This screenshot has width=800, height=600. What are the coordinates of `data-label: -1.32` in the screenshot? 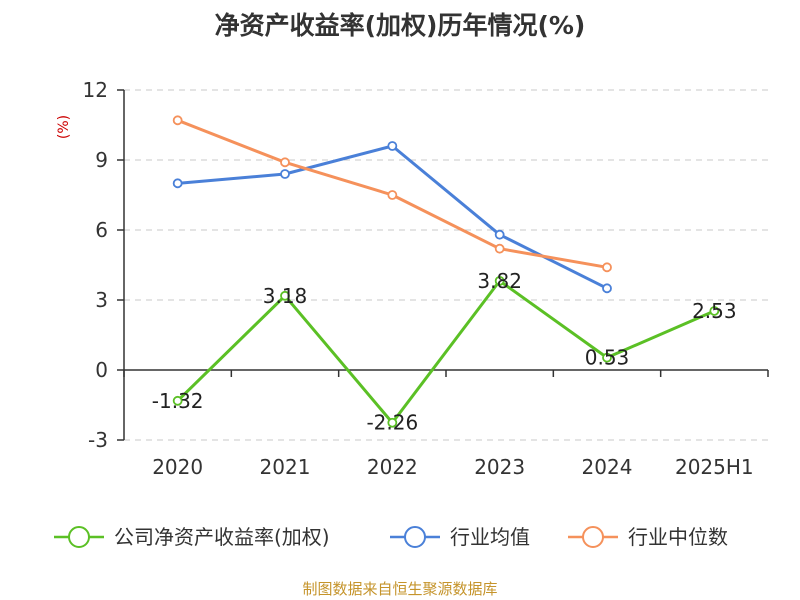 It's located at (178, 401).